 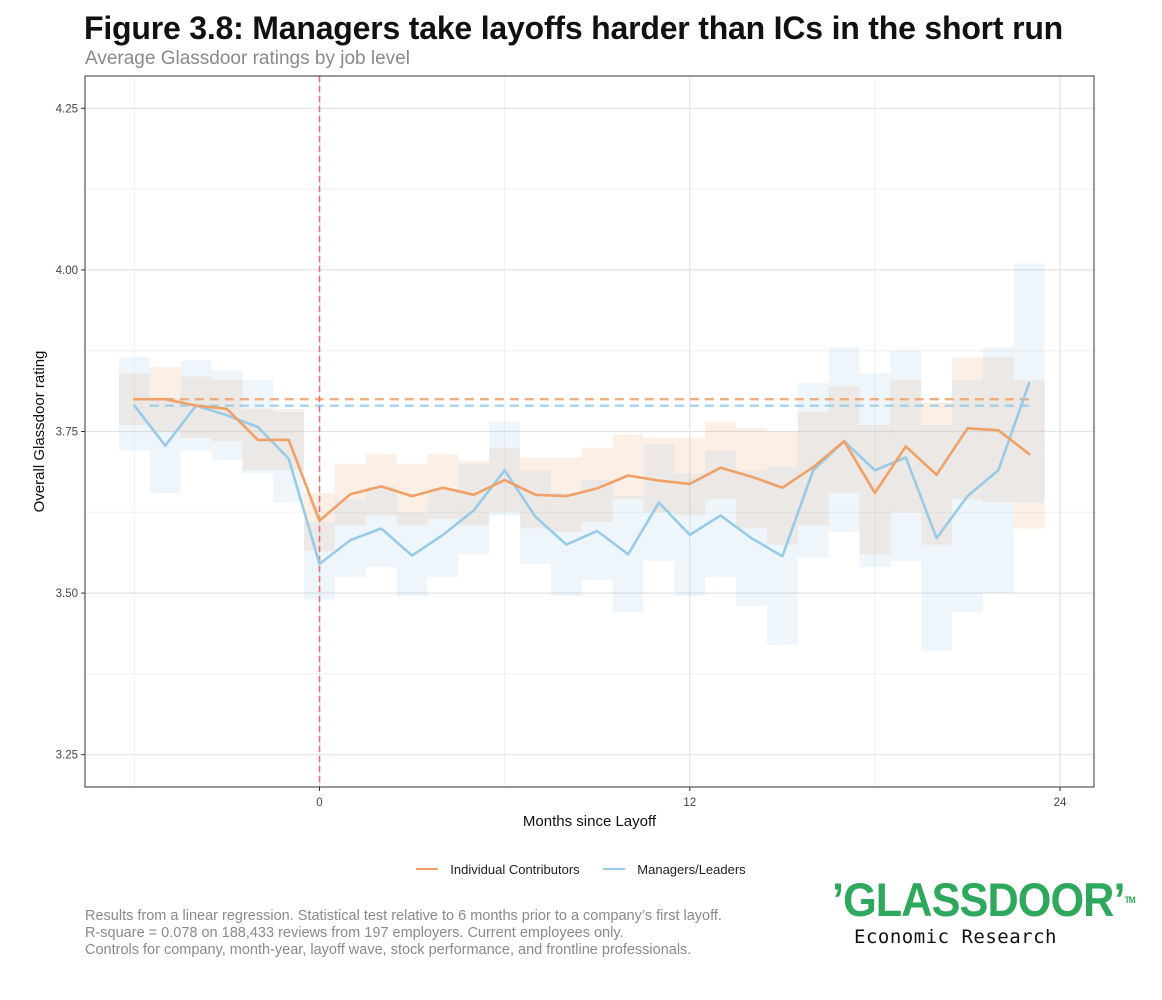 I want to click on y-tick-label: 4.25, so click(x=67, y=109).